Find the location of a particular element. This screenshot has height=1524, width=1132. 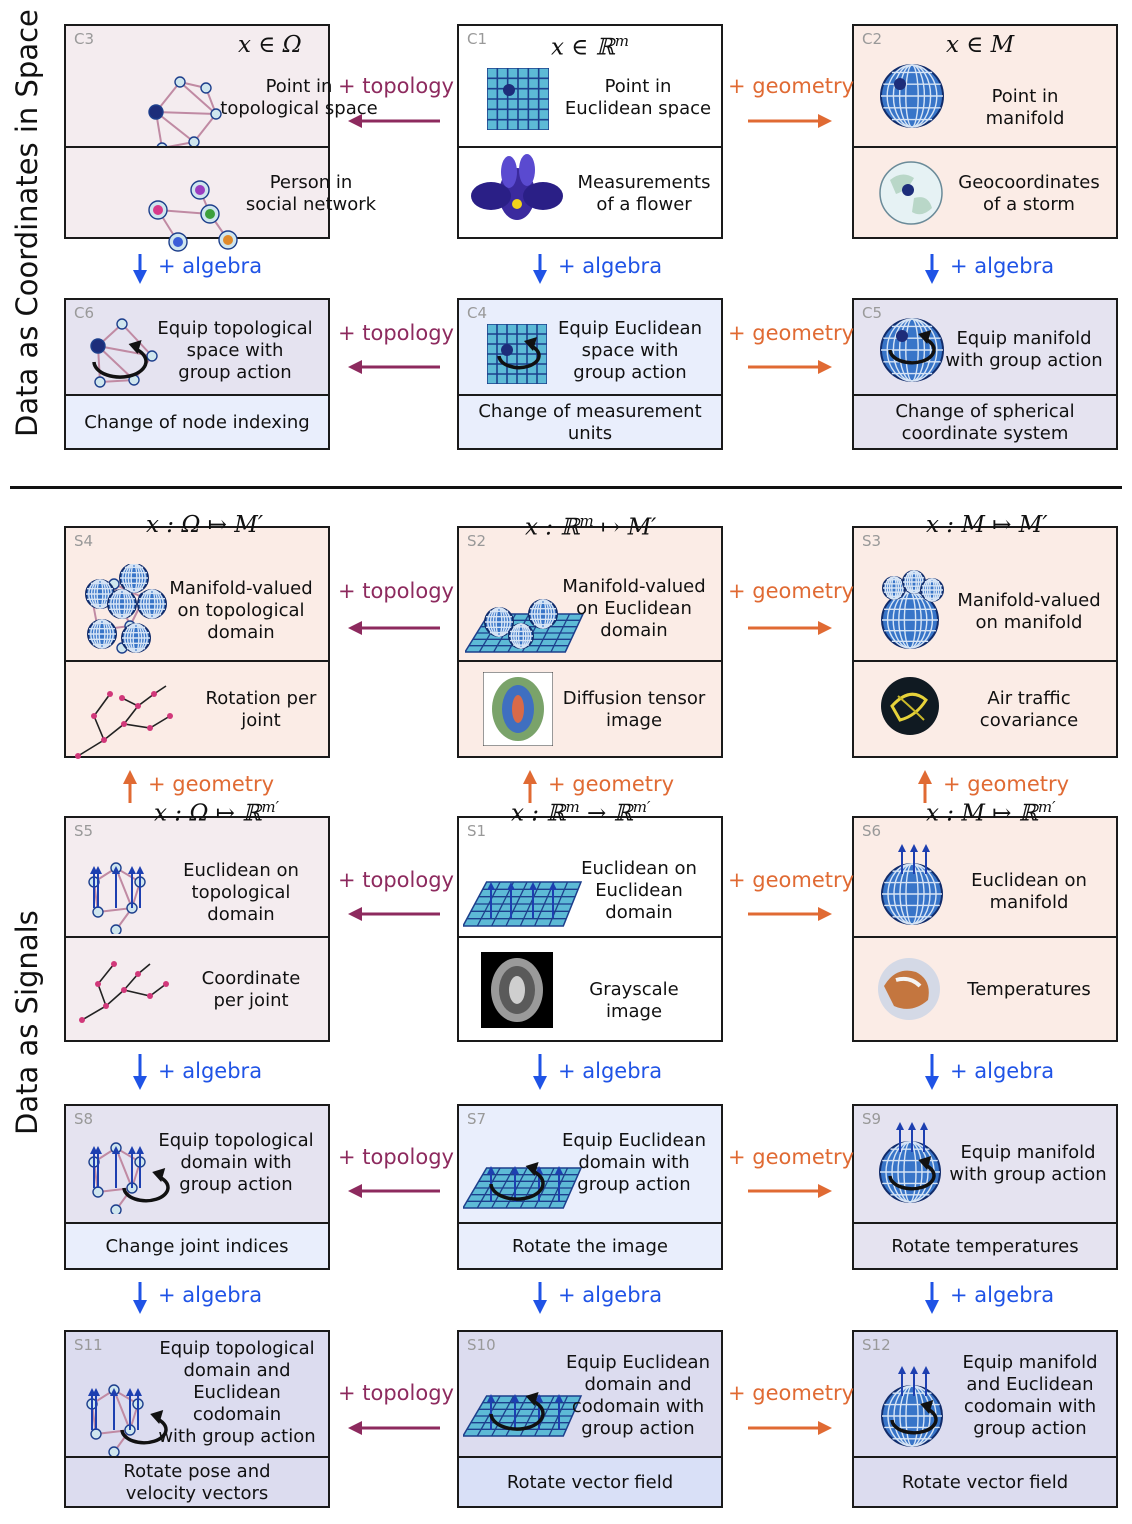

s12-illustration-icon is located at coordinates (913, 1407).